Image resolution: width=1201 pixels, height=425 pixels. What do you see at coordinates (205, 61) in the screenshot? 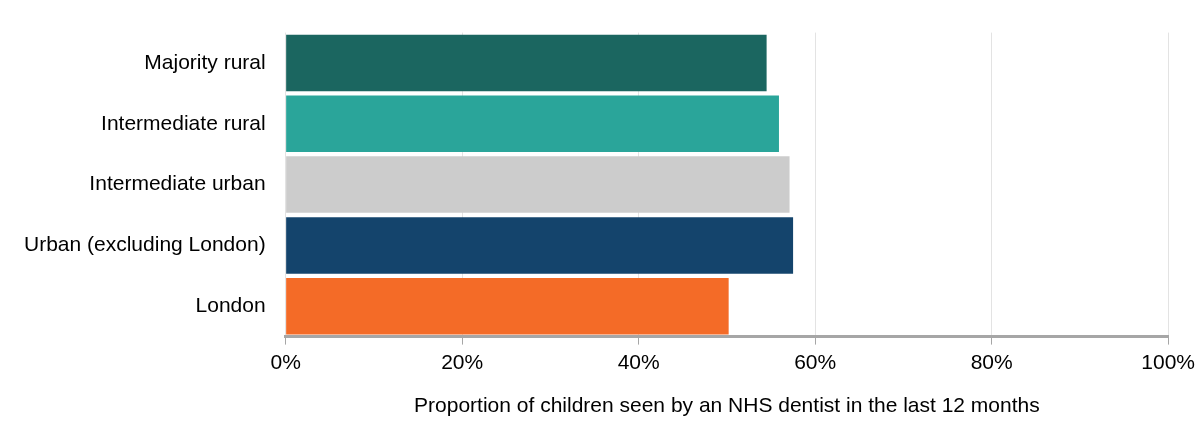
I see `y-tick-label: Majority rural` at bounding box center [205, 61].